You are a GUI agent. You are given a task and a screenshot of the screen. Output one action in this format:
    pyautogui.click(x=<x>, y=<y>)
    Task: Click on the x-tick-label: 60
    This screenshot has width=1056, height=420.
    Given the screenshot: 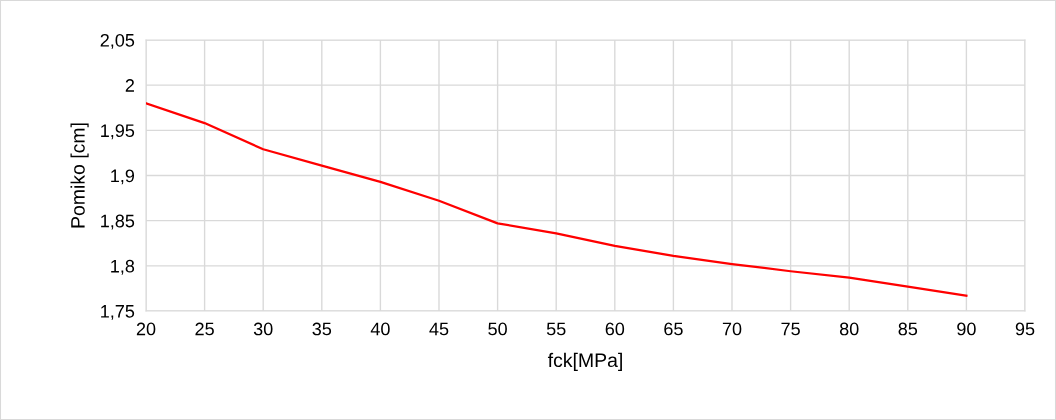 What is the action you would take?
    pyautogui.click(x=615, y=329)
    